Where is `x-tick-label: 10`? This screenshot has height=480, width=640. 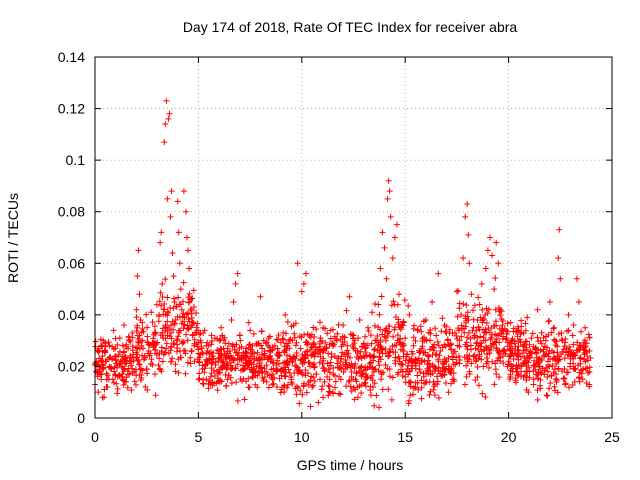
x-tick-label: 10 is located at coordinates (302, 437).